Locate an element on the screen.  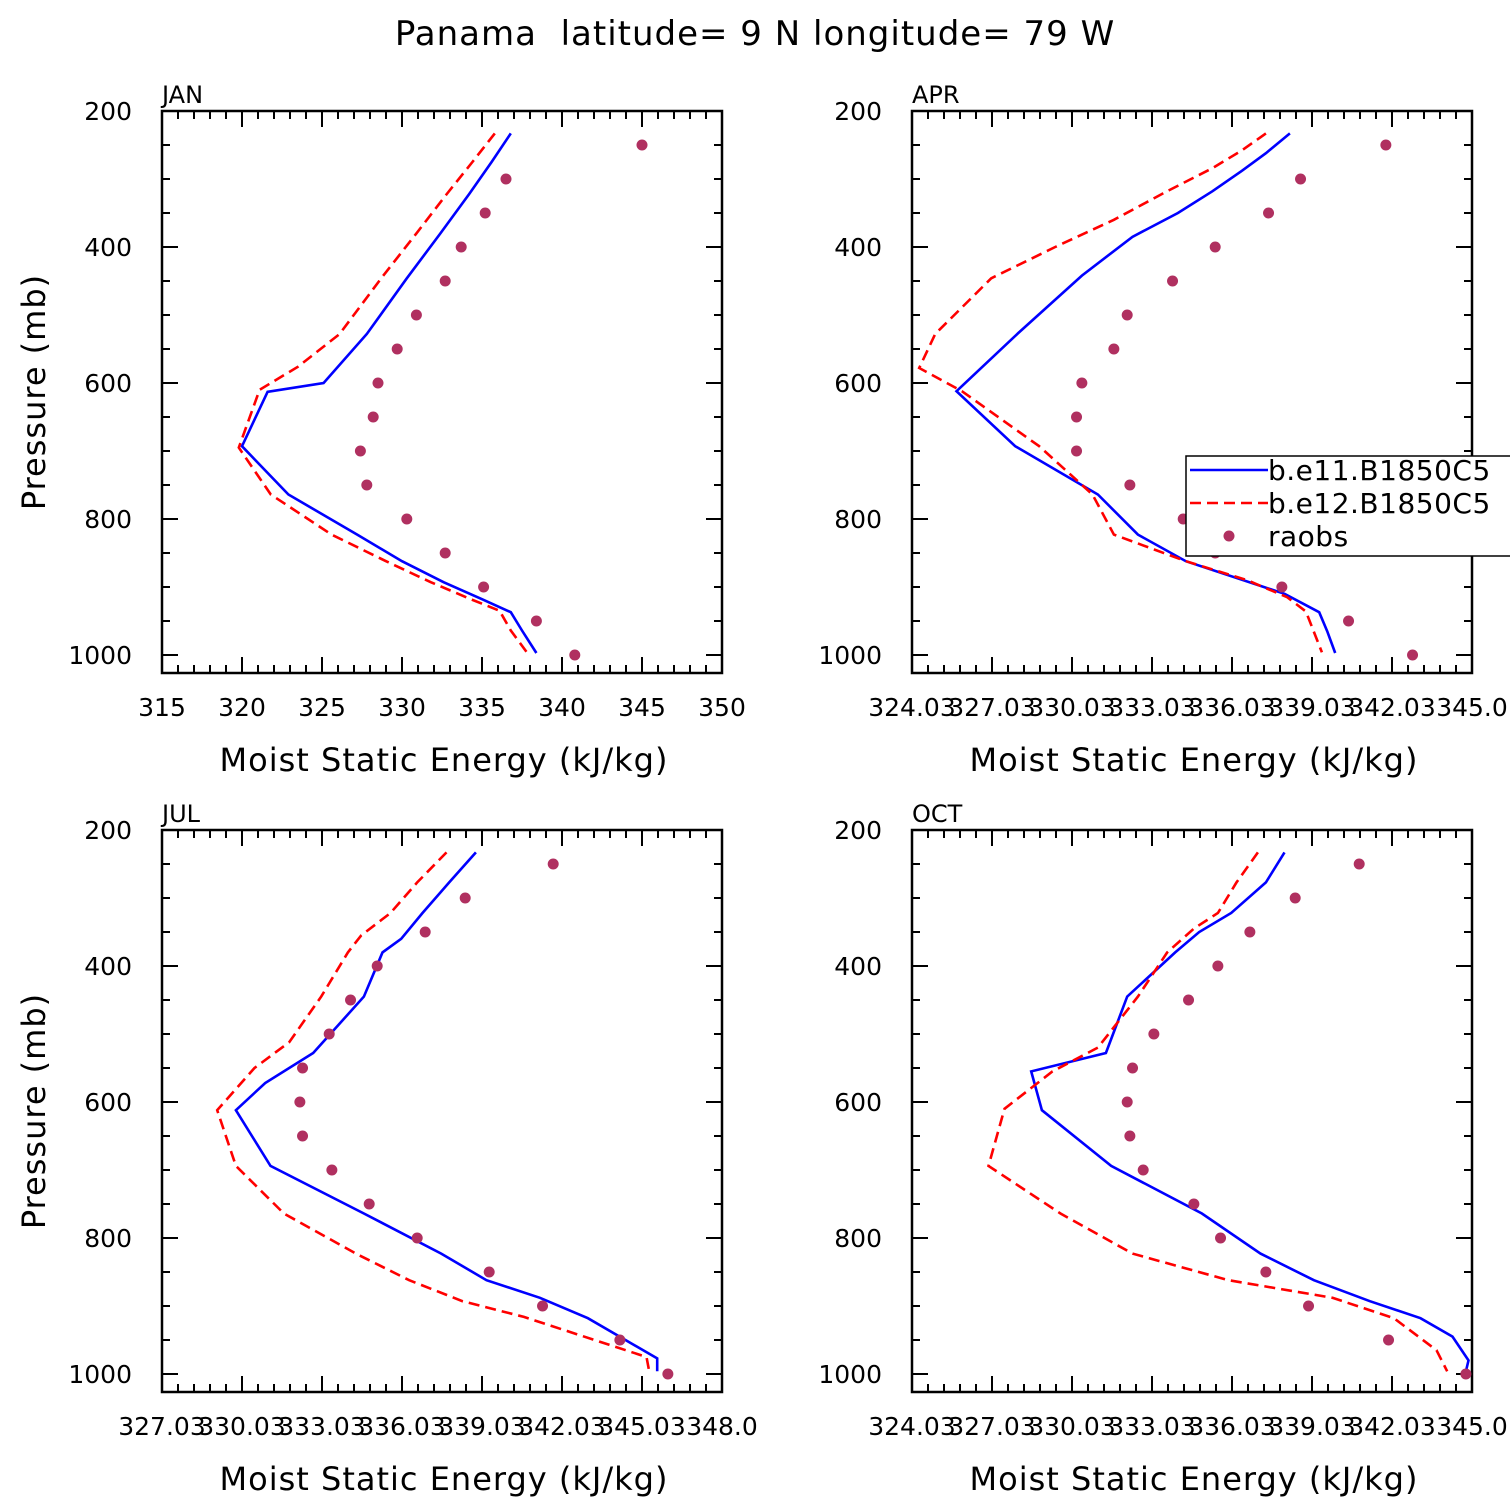
panel-title: APR is located at coordinates (936, 95).